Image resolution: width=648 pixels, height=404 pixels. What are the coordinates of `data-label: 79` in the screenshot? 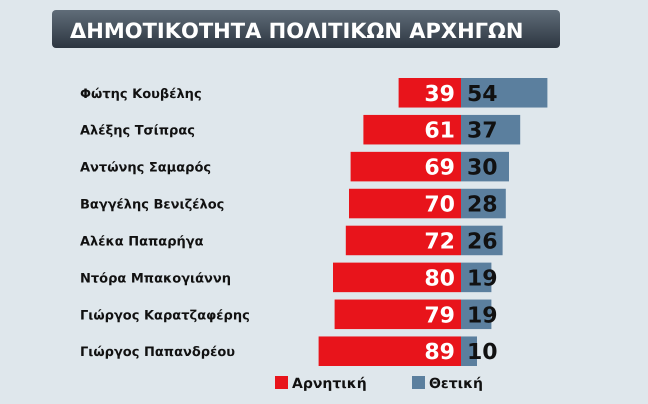 It's located at (439, 315).